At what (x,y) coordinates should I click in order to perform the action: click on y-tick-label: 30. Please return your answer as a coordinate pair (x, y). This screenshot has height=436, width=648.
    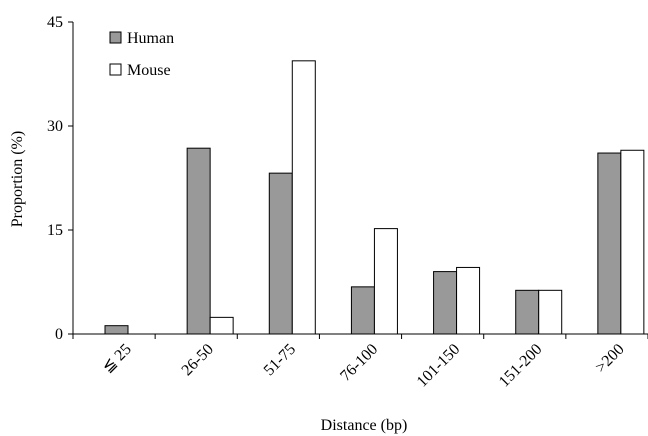
    Looking at the image, I should click on (55, 126).